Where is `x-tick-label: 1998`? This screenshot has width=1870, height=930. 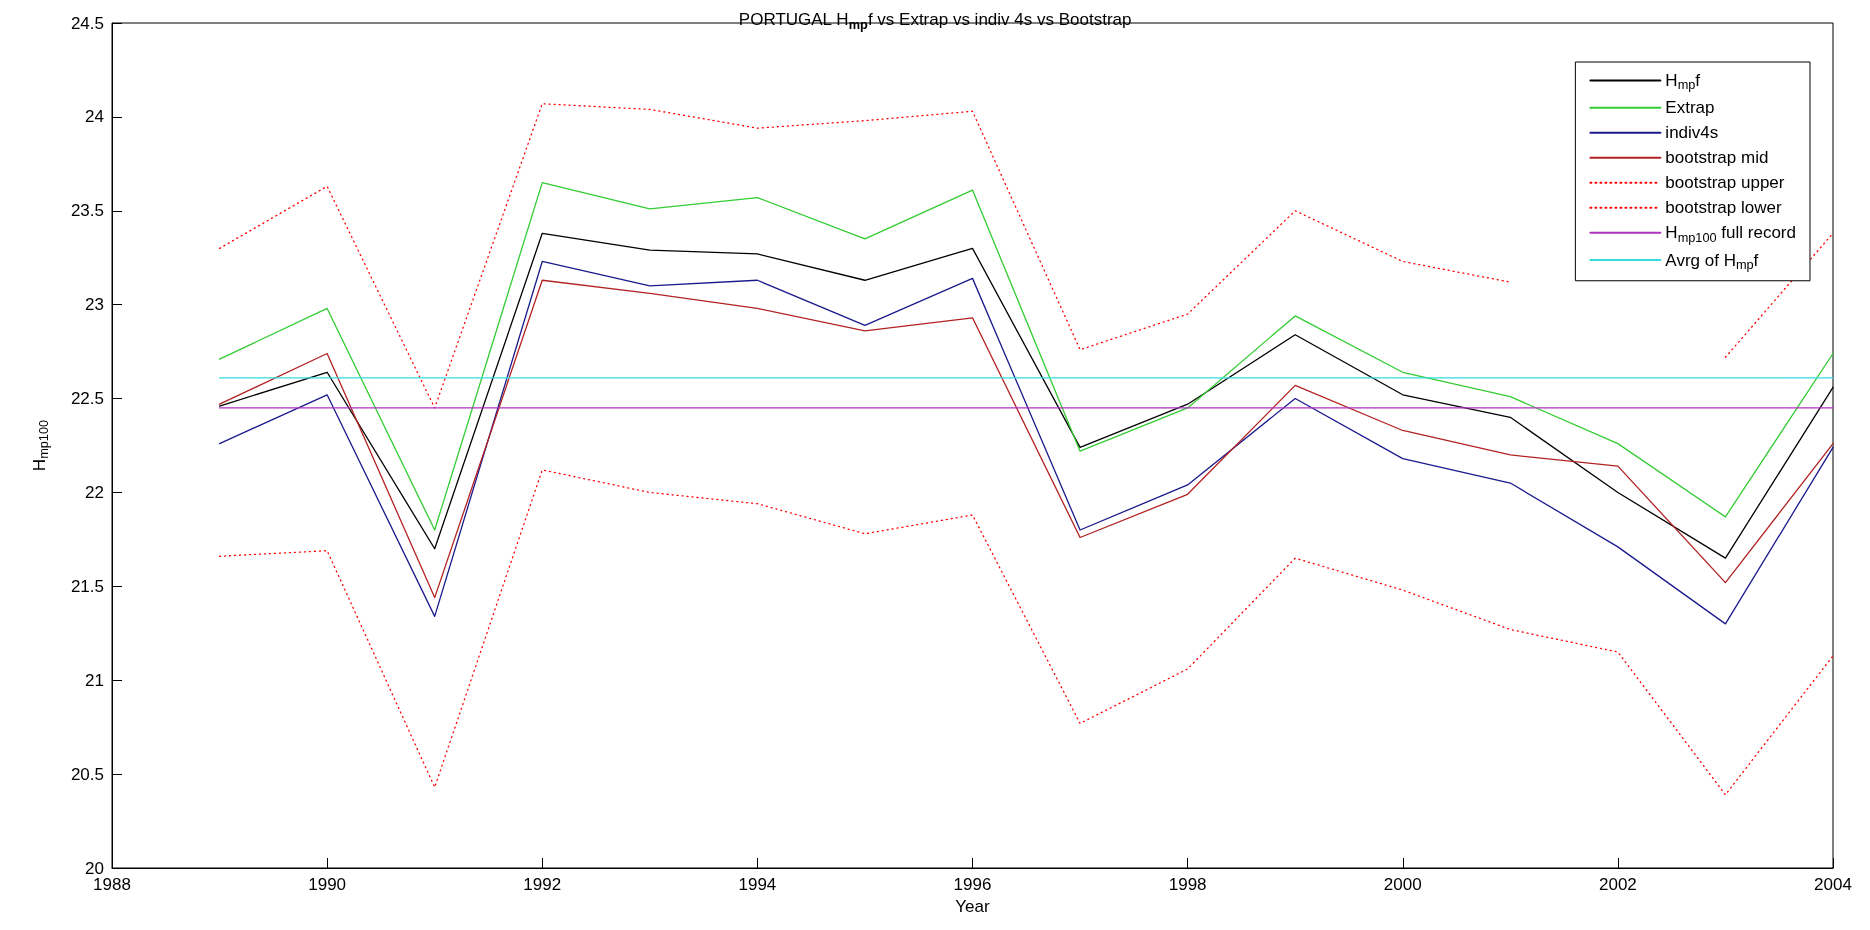
x-tick-label: 1998 is located at coordinates (1187, 884).